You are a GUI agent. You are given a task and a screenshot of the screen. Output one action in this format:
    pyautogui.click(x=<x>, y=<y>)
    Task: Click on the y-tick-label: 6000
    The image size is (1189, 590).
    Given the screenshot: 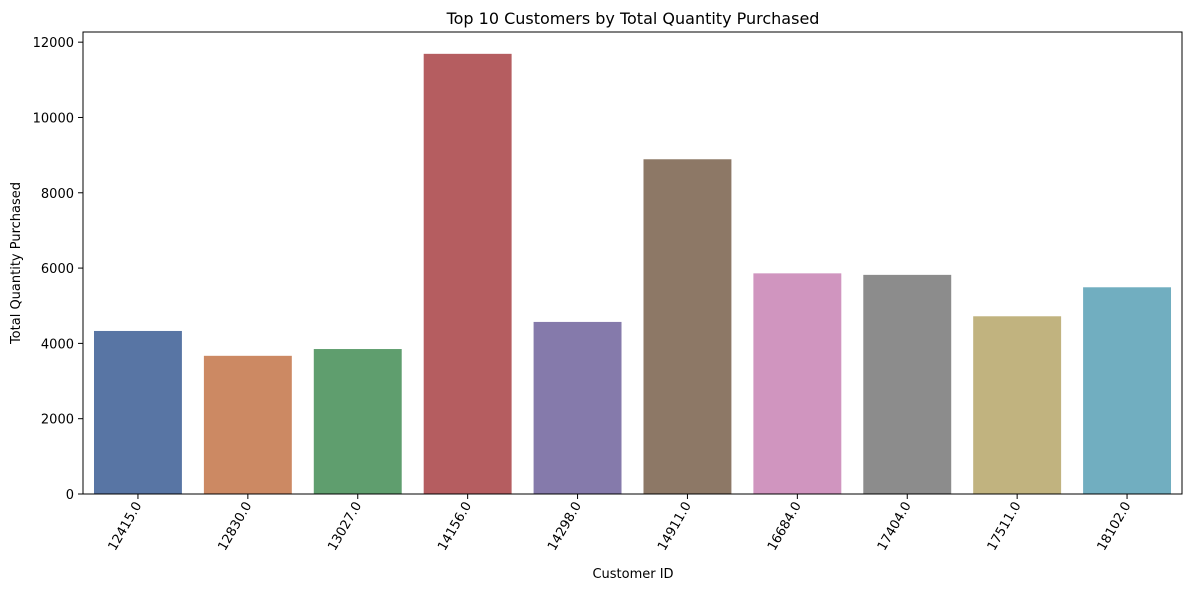 What is the action you would take?
    pyautogui.click(x=57, y=269)
    